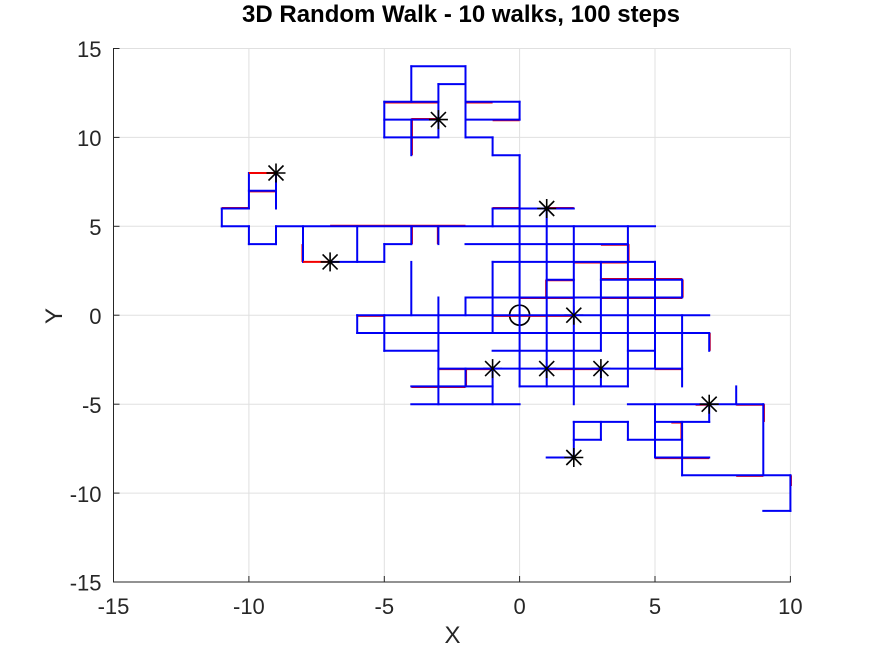  What do you see at coordinates (89, 49) in the screenshot?
I see `svg-text: 15` at bounding box center [89, 49].